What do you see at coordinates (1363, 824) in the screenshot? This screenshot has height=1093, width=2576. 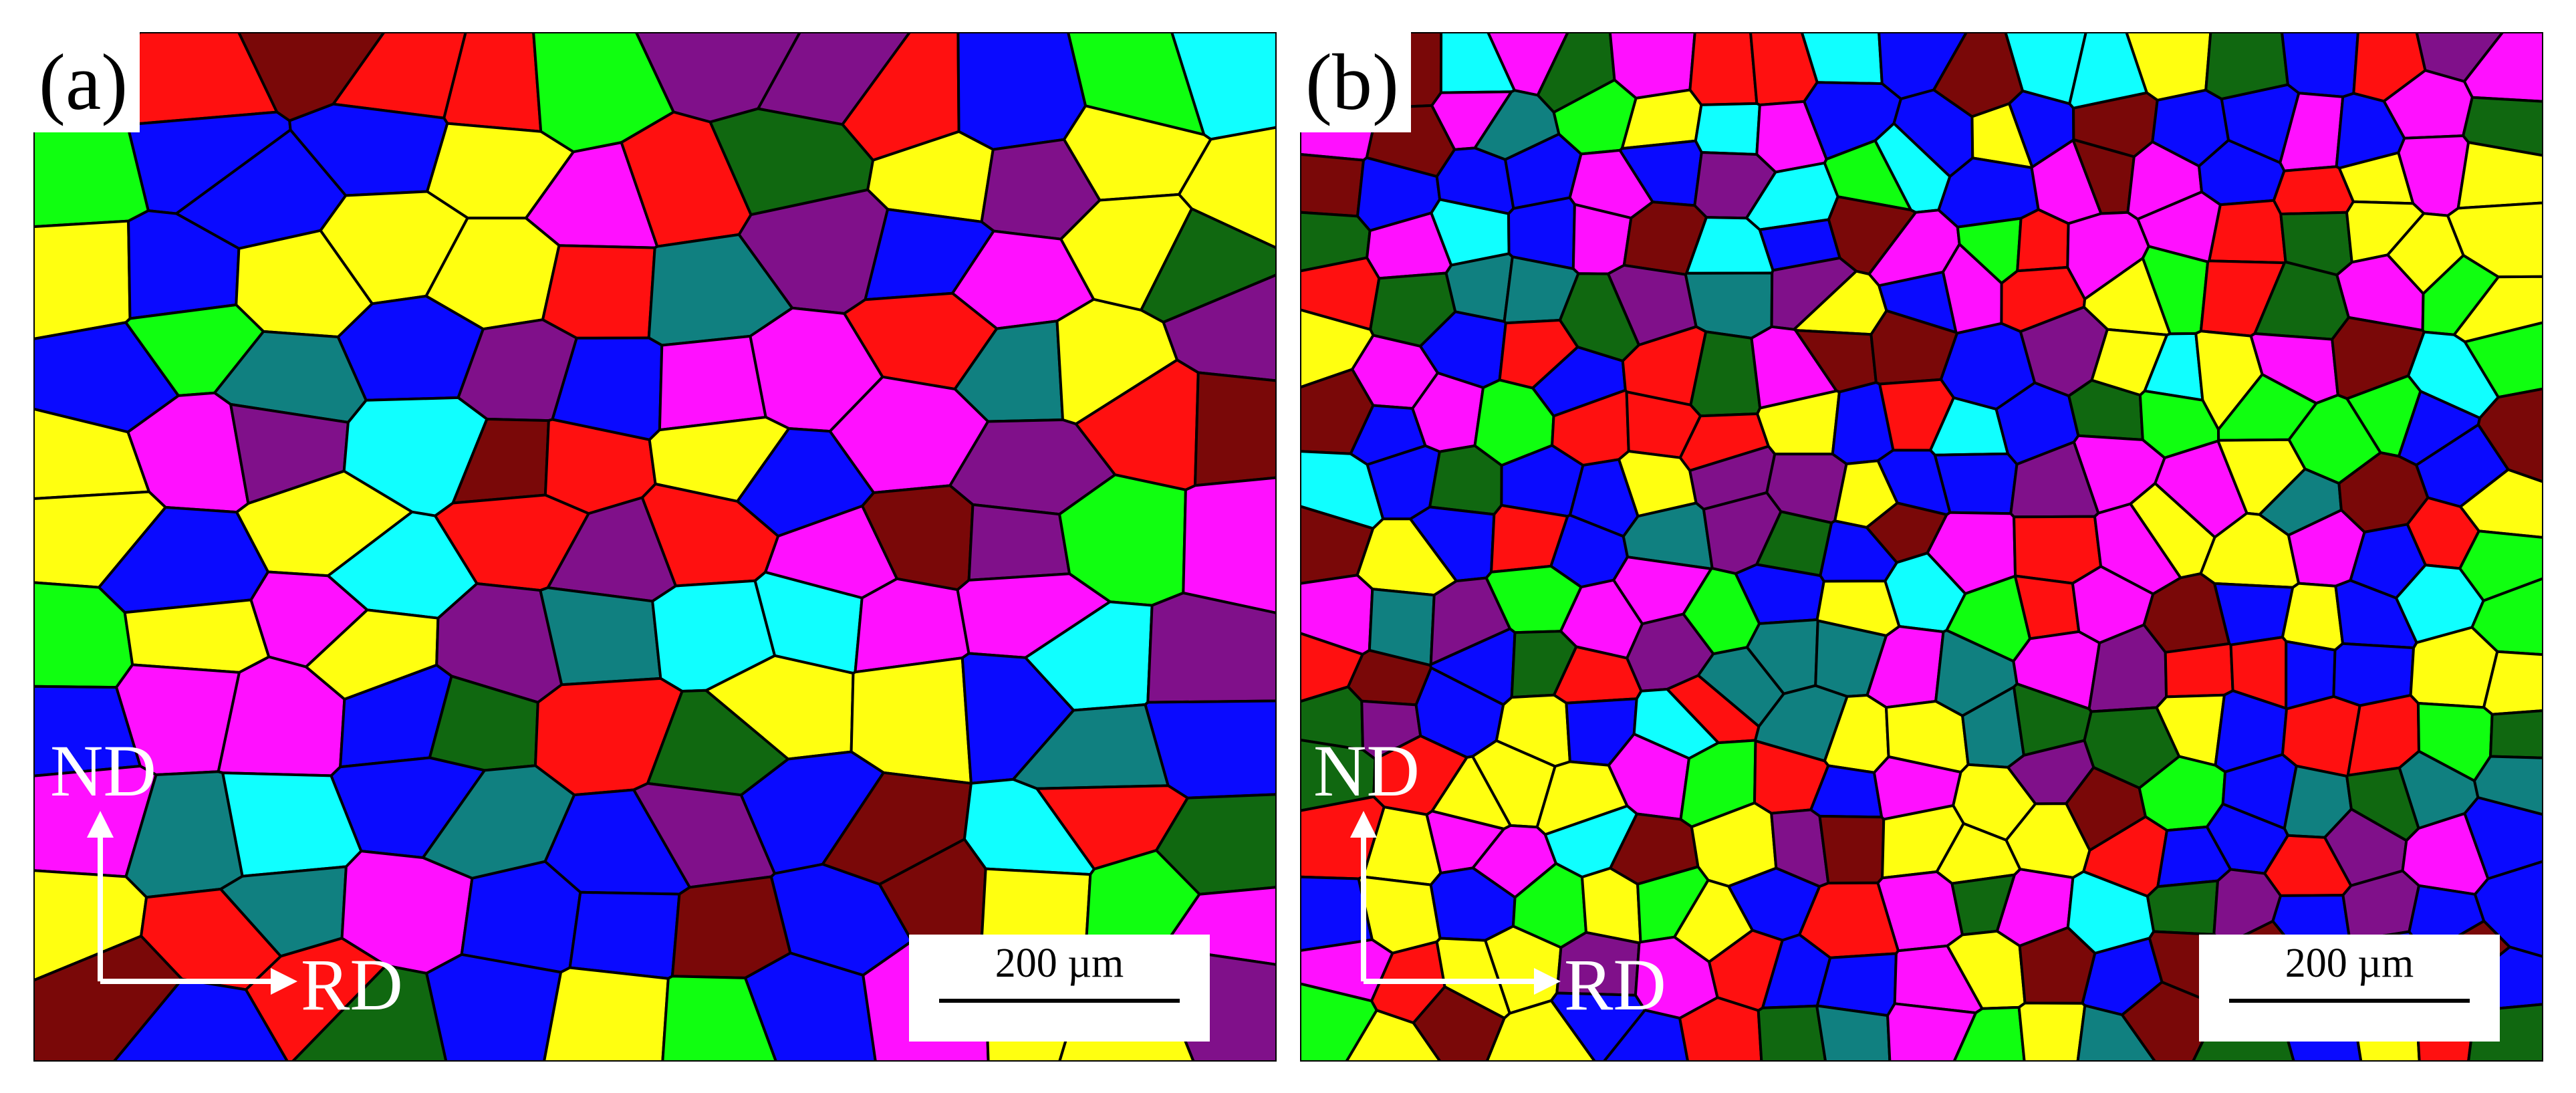 I see `nd-arrowhead-b` at bounding box center [1363, 824].